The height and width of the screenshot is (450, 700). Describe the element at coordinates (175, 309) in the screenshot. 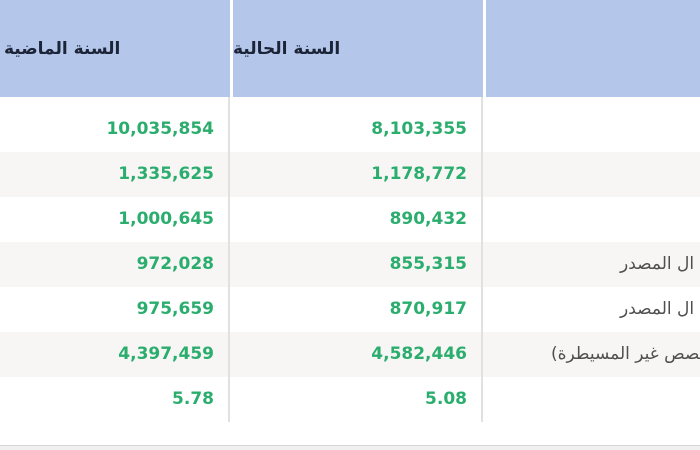

I see `previous-year-value: 975,659` at that location.